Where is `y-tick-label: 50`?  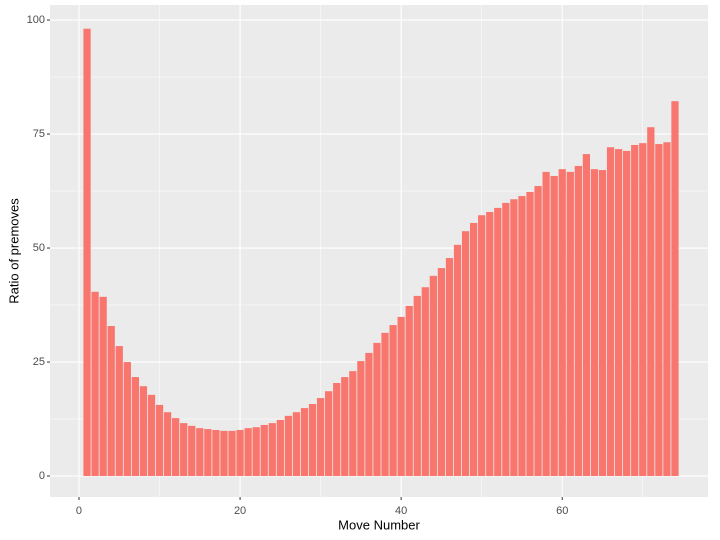 y-tick-label: 50 is located at coordinates (39, 248).